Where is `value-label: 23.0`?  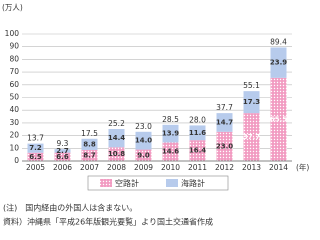 value-label: 23.0 is located at coordinates (224, 146).